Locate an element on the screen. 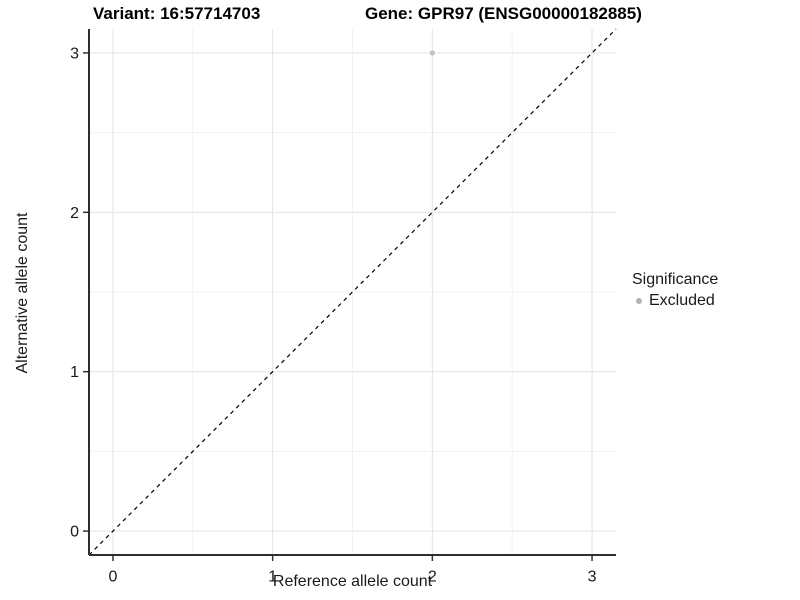  y-tick-label: 0 is located at coordinates (74, 532).